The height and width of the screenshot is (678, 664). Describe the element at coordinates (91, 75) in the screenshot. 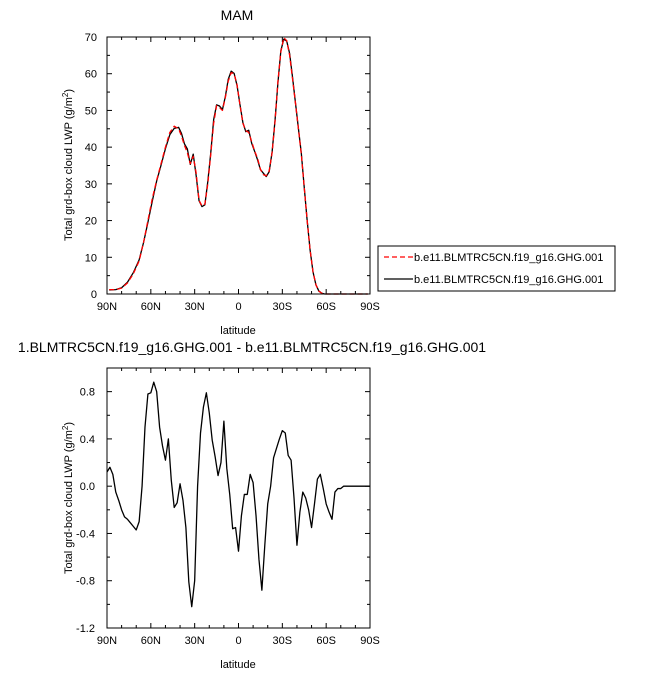

I see `top-y-tick-label: 60` at that location.